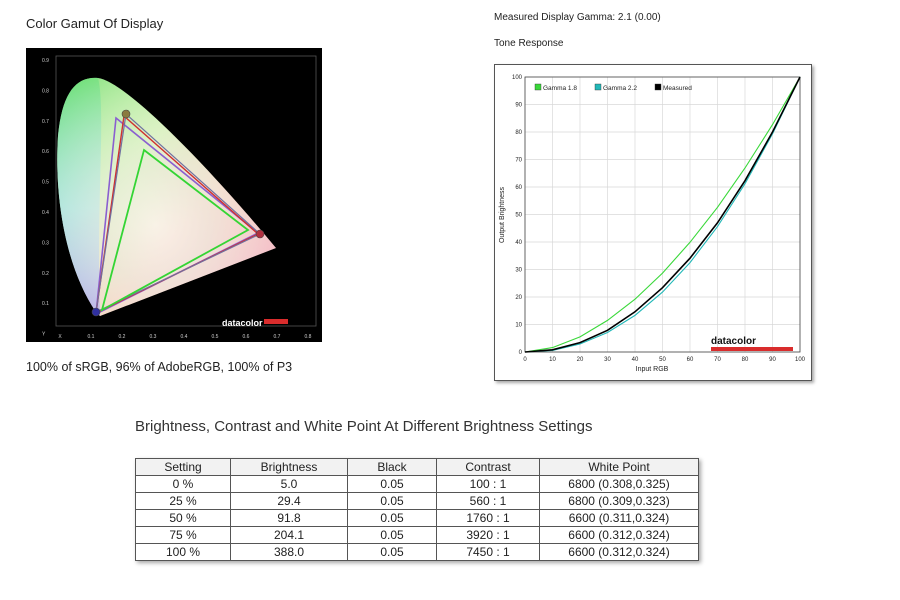  What do you see at coordinates (517, 78) in the screenshot?
I see `tone-y-tick-label: 100` at bounding box center [517, 78].